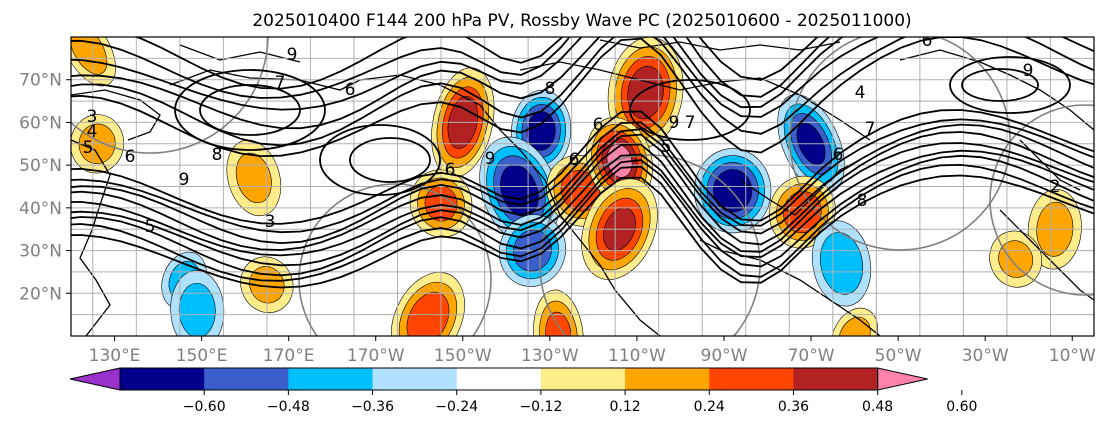 Image resolution: width=1105 pixels, height=429 pixels. I want to click on colorbar-tick-label: −0.24, so click(456, 407).